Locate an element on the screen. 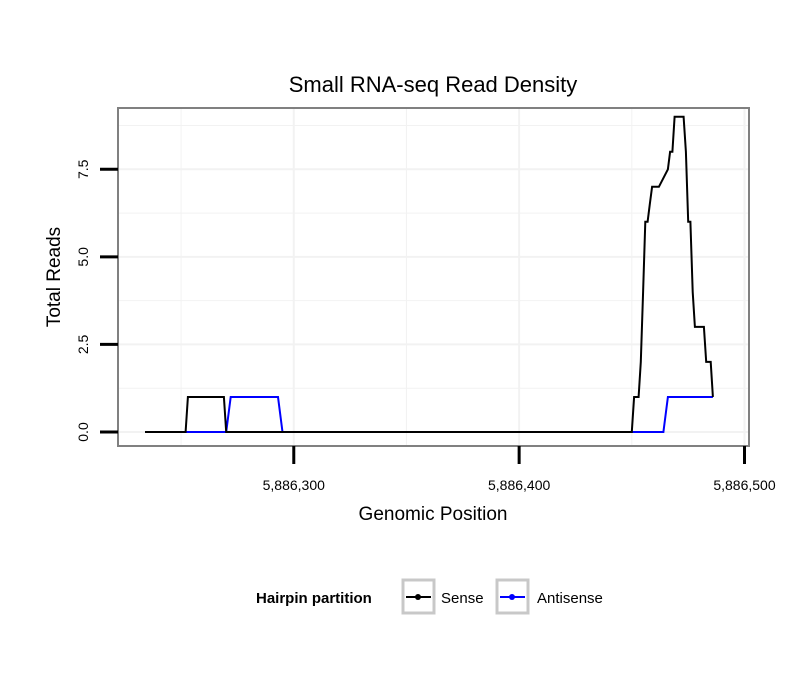 The width and height of the screenshot is (810, 690). series-line-antisense is located at coordinates (429, 414).